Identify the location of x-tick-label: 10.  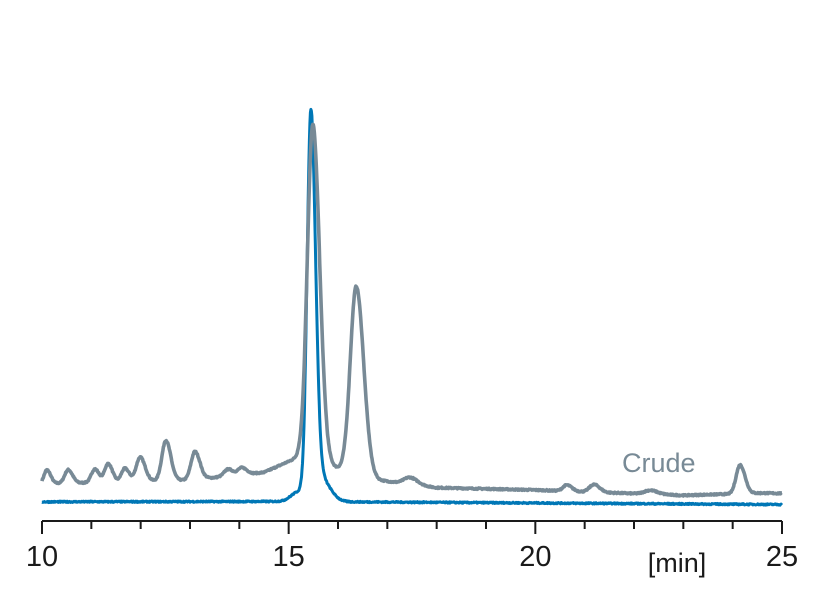
(42, 557).